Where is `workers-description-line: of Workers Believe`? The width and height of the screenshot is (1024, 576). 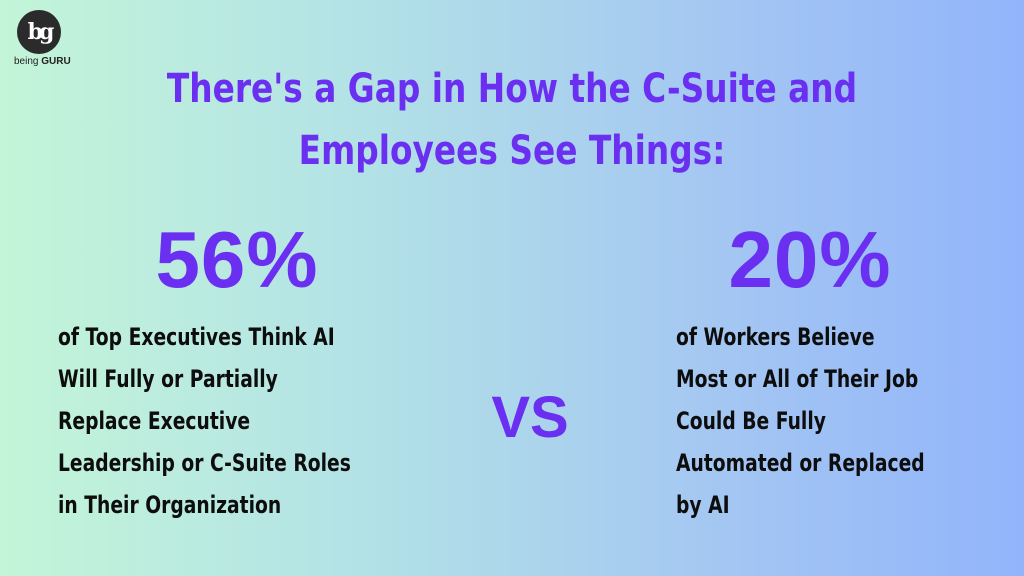 workers-description-line: of Workers Believe is located at coordinates (775, 337).